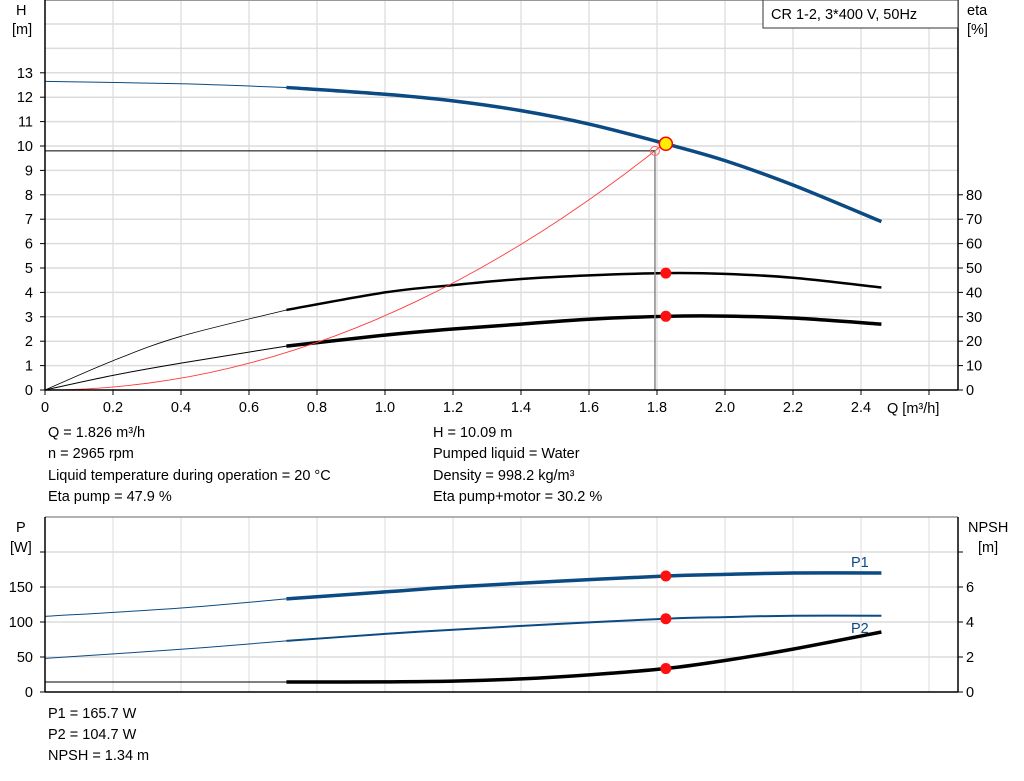 The height and width of the screenshot is (781, 1024). What do you see at coordinates (584, 657) in the screenshot?
I see `curve-NPSH` at bounding box center [584, 657].